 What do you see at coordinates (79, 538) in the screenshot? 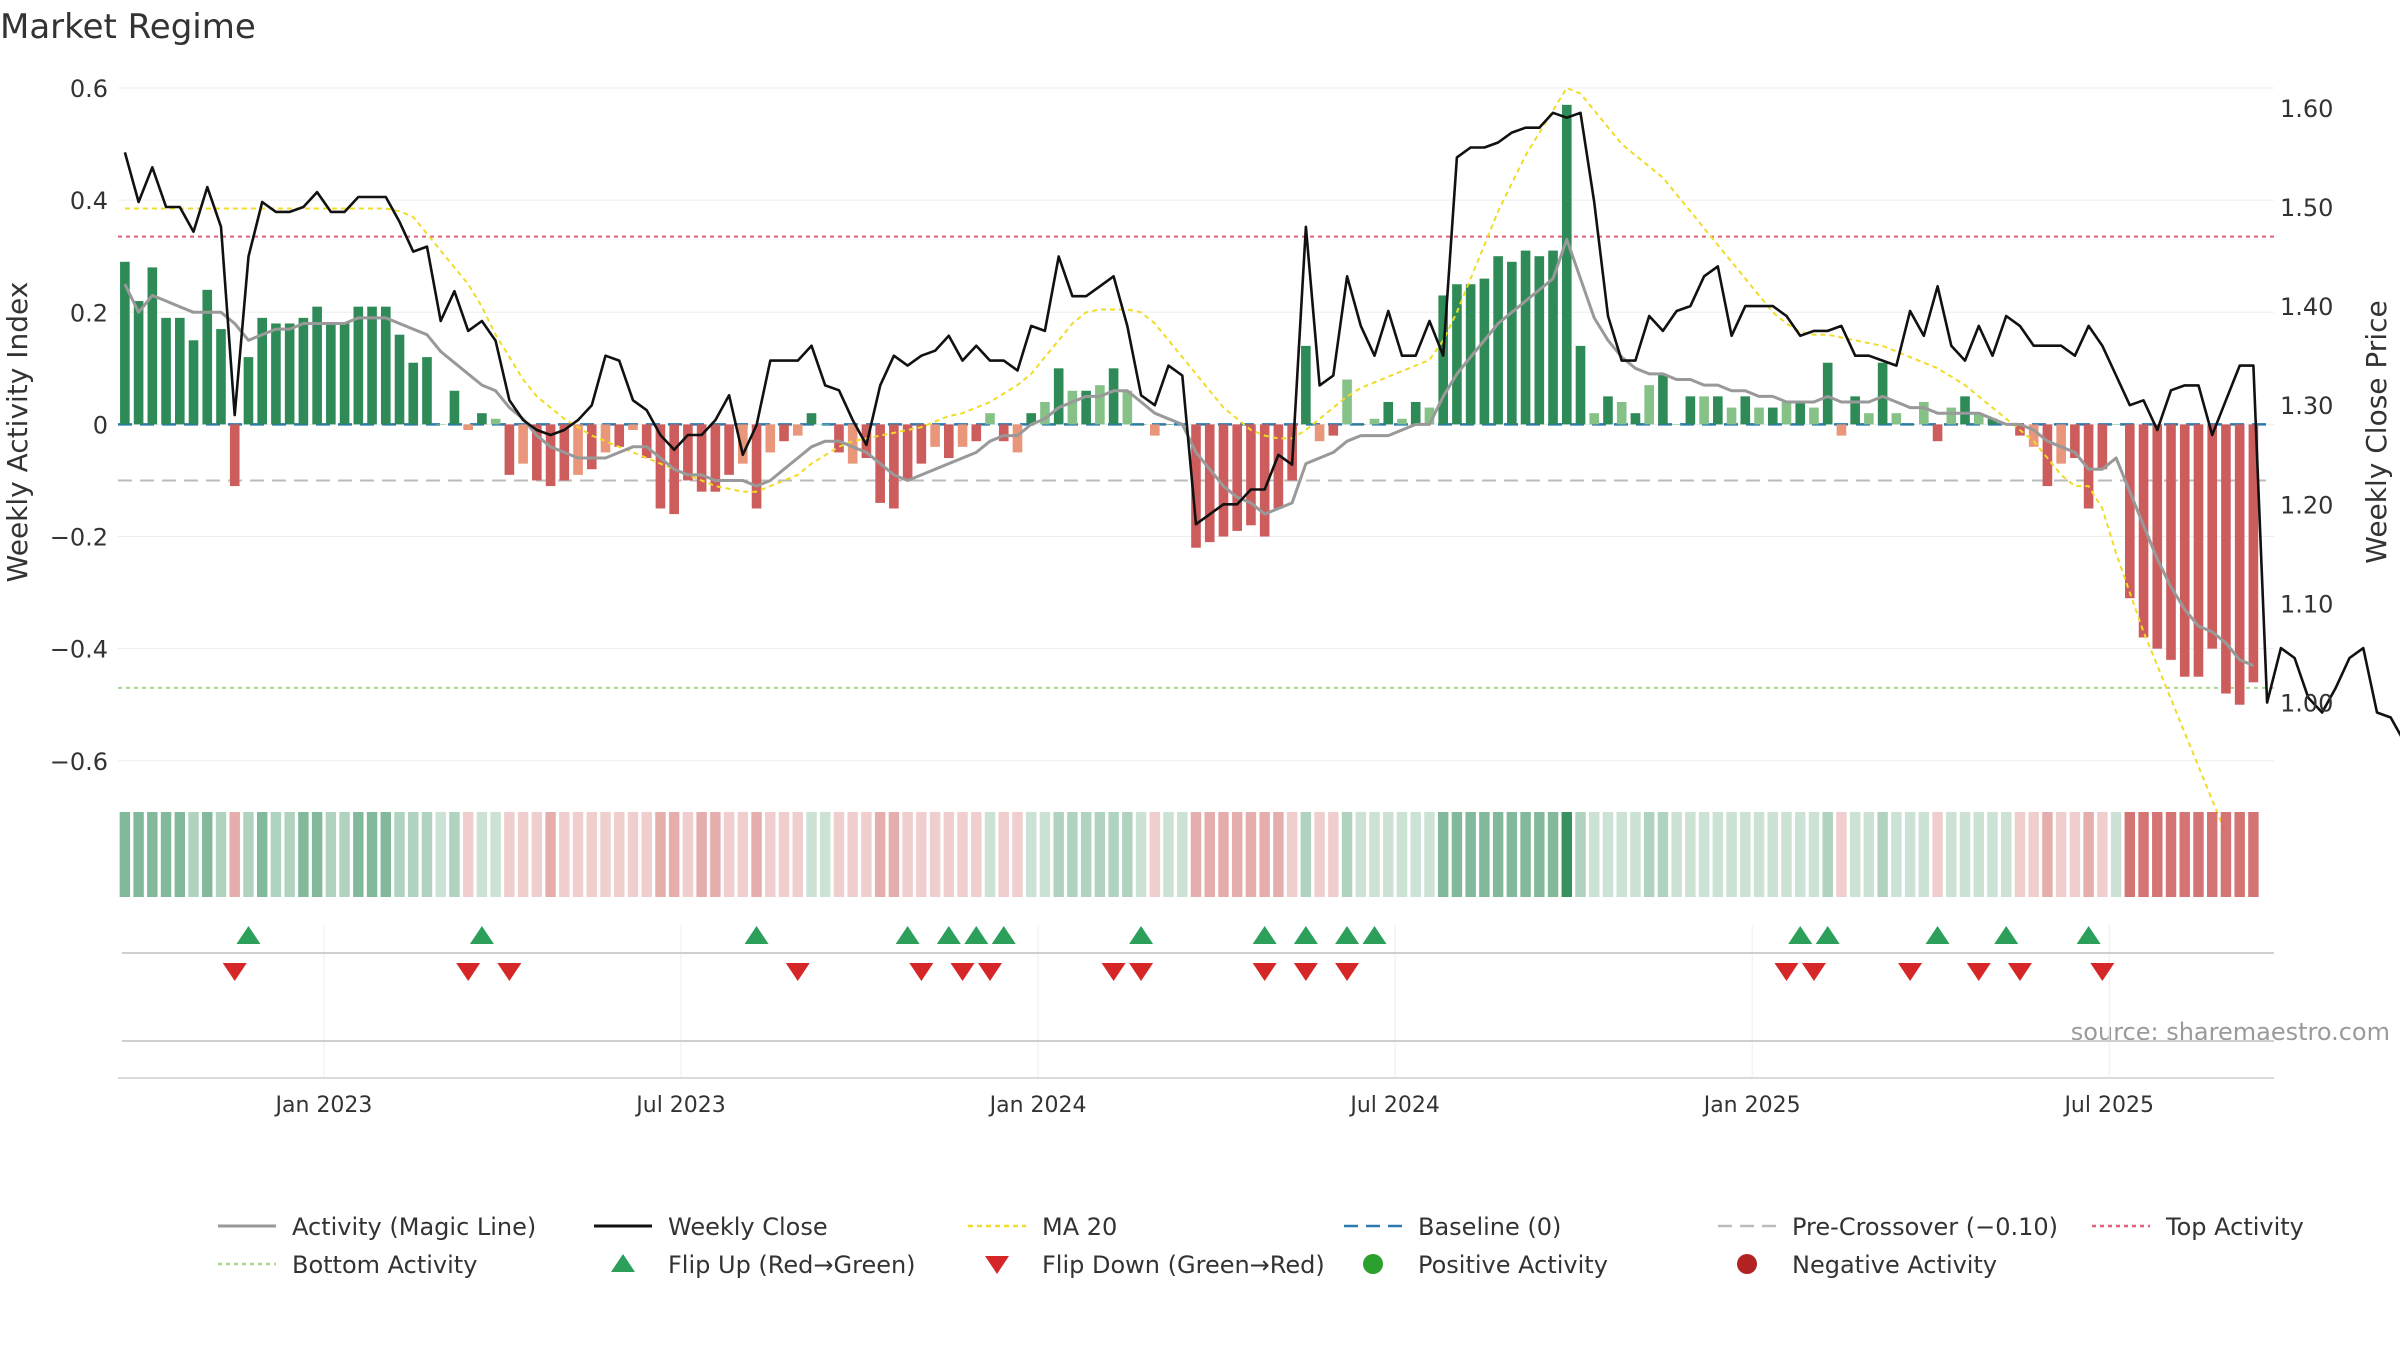
I see `left-tick-label: −0.2` at bounding box center [79, 538].